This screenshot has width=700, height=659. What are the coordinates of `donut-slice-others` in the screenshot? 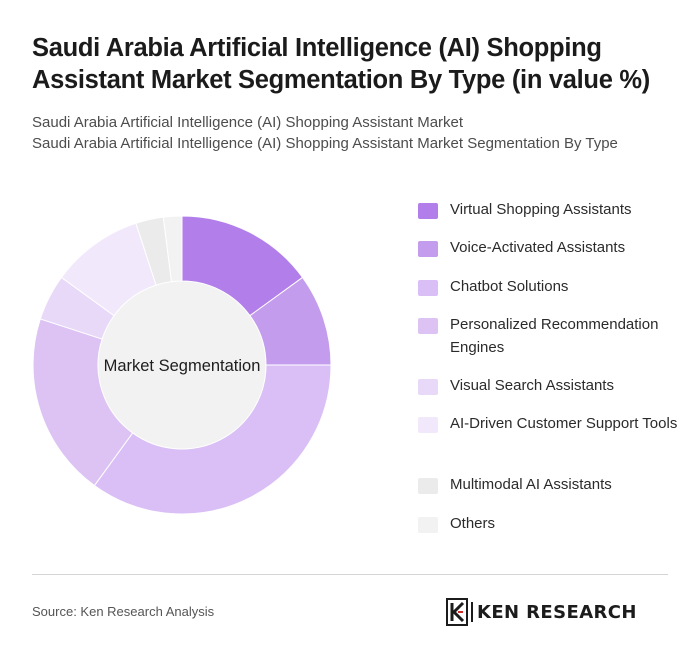 It's located at (172, 249).